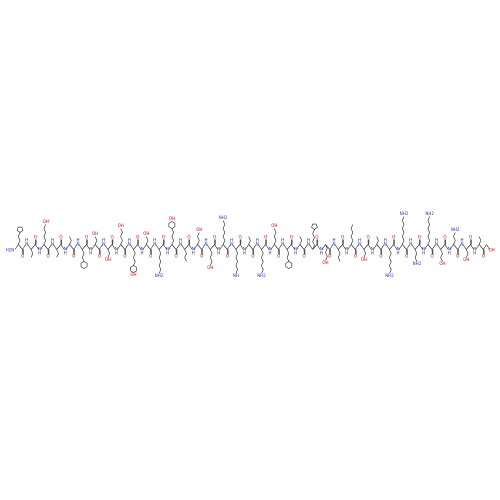 The width and height of the screenshot is (500, 500). I want to click on atom-label: H2N, so click(10, 250).